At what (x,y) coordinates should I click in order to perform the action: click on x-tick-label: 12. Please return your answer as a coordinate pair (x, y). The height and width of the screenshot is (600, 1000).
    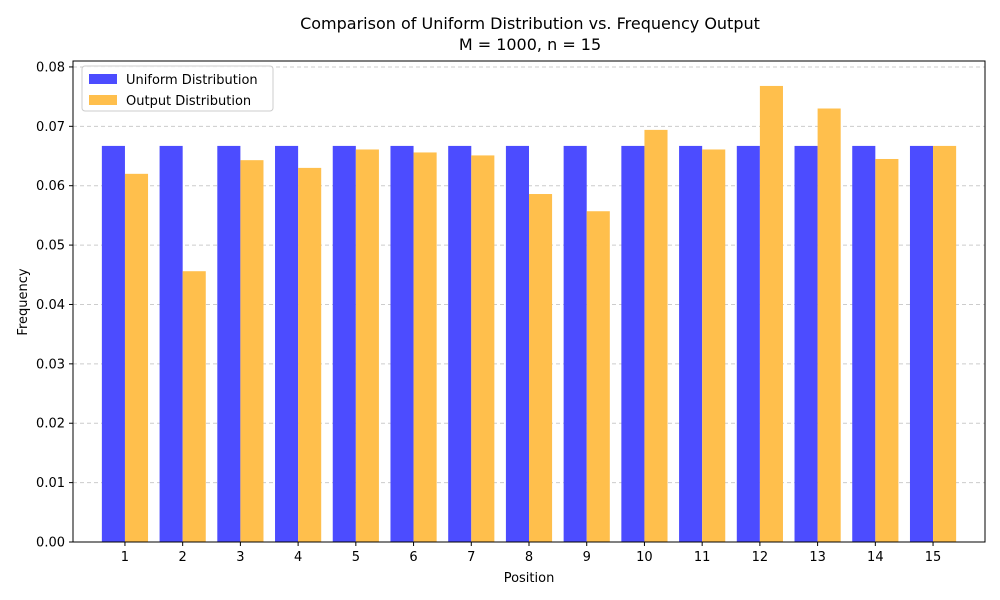
    Looking at the image, I should click on (760, 557).